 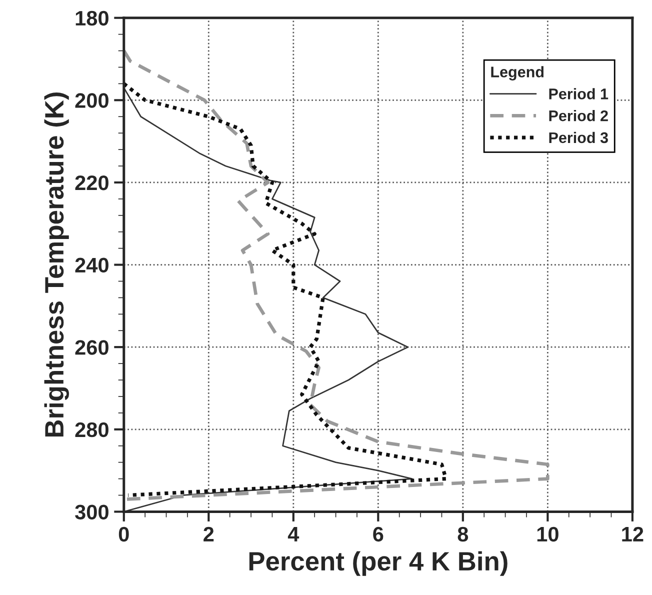 I want to click on legend-title: Legend, so click(x=517, y=73).